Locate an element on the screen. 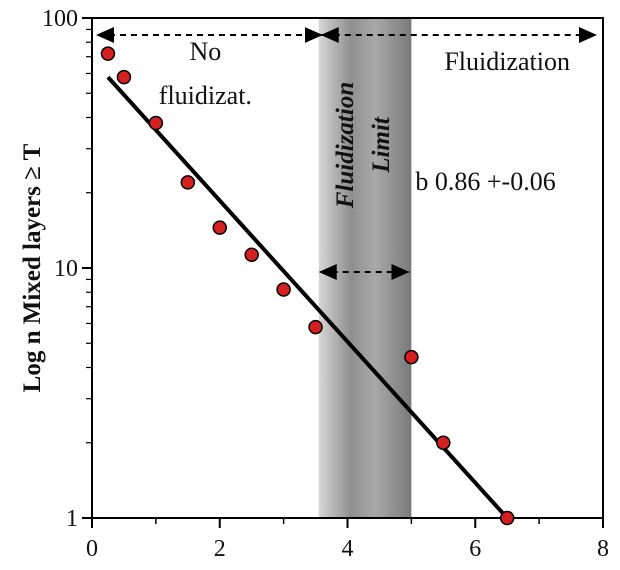  x-tick-label: 6 is located at coordinates (475, 549).